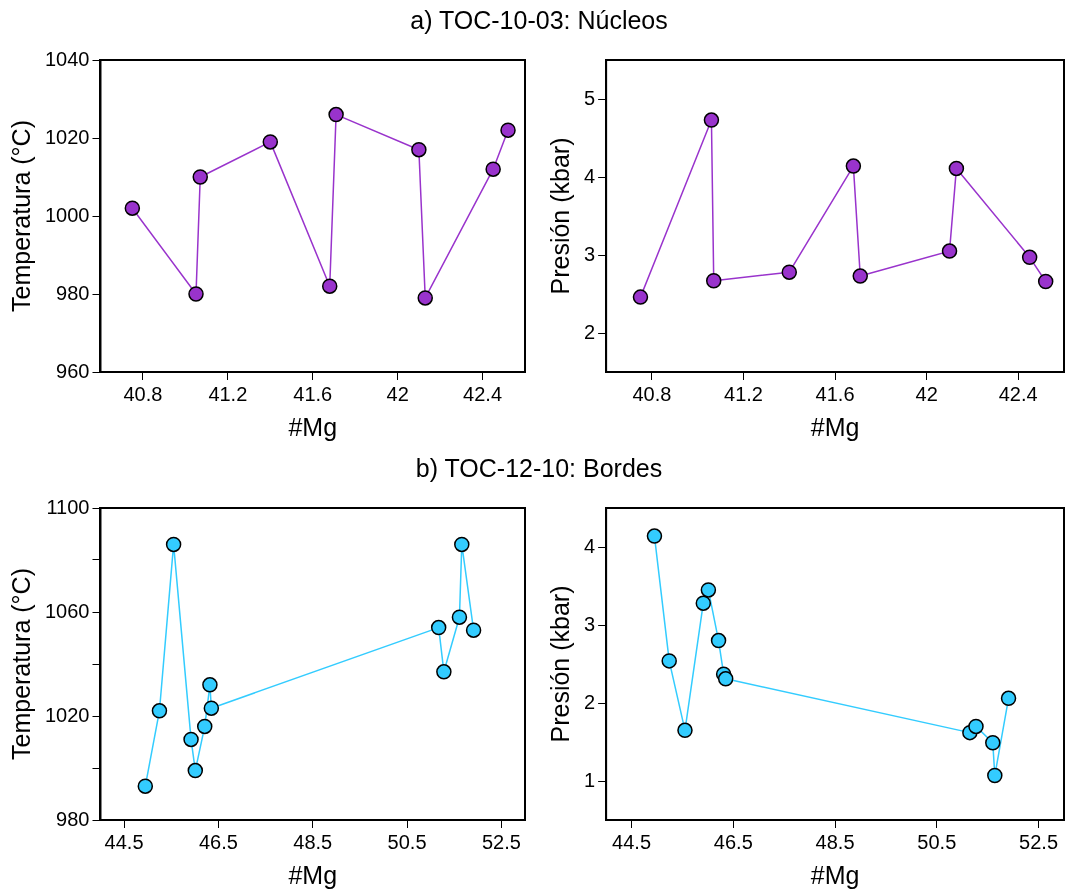 The height and width of the screenshot is (896, 1078). I want to click on chart-title: a) TOC-10-03: Núcleos, so click(539, 20).